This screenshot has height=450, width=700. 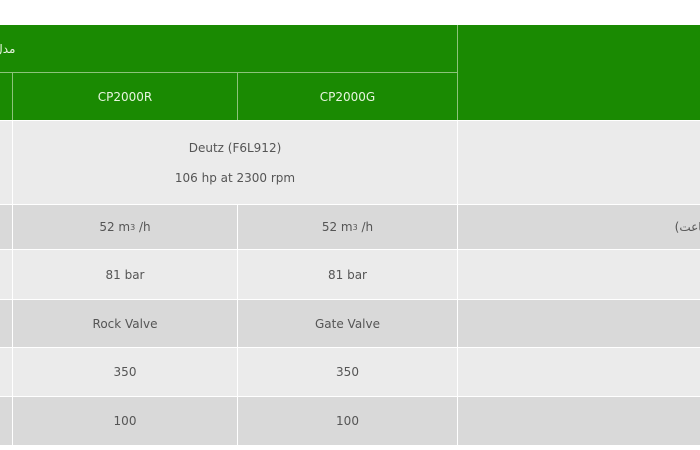 I want to click on row-pressure-label, so click(x=579, y=274).